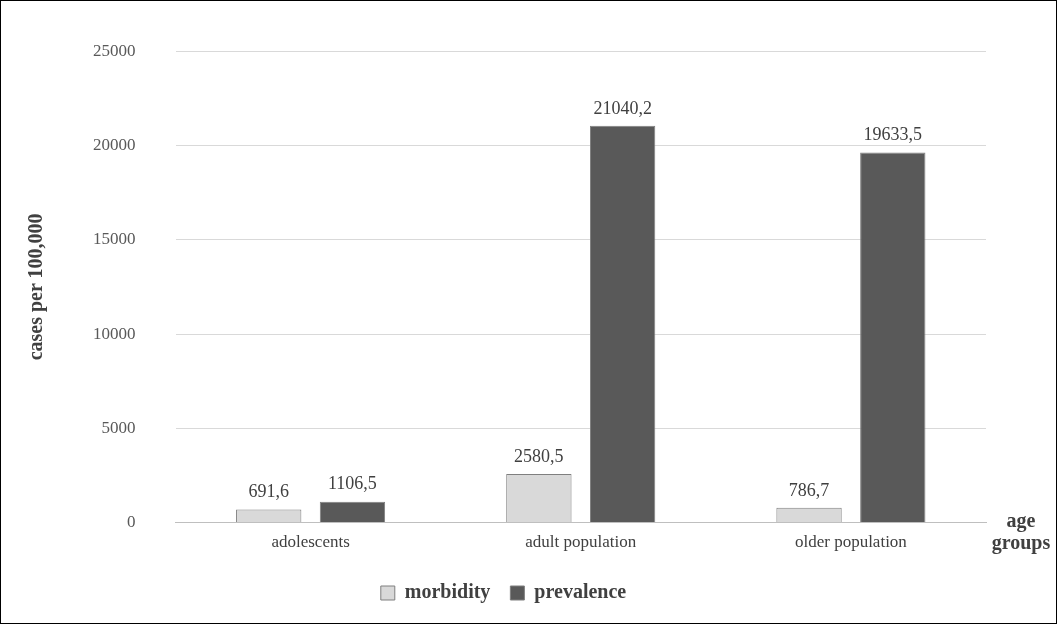 The image size is (1057, 624). Describe the element at coordinates (809, 489) in the screenshot. I see `data-label: 786,7` at that location.